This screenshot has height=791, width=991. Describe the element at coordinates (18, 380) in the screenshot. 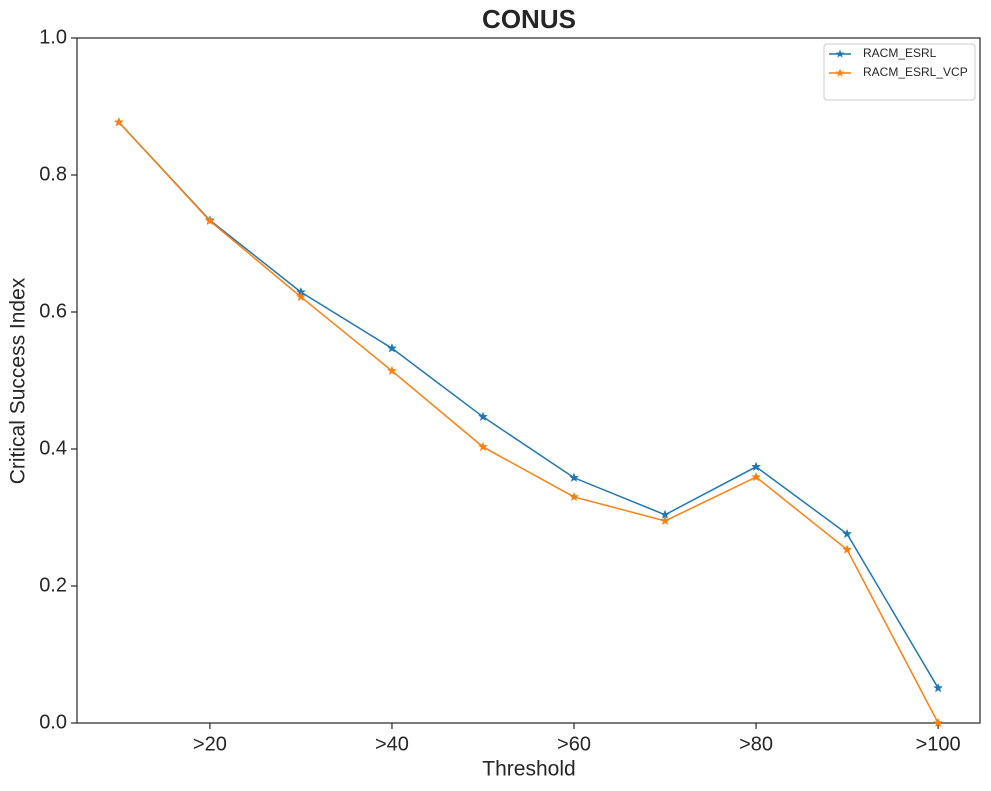

I see `y-axis-label: Critical Success Index` at that location.